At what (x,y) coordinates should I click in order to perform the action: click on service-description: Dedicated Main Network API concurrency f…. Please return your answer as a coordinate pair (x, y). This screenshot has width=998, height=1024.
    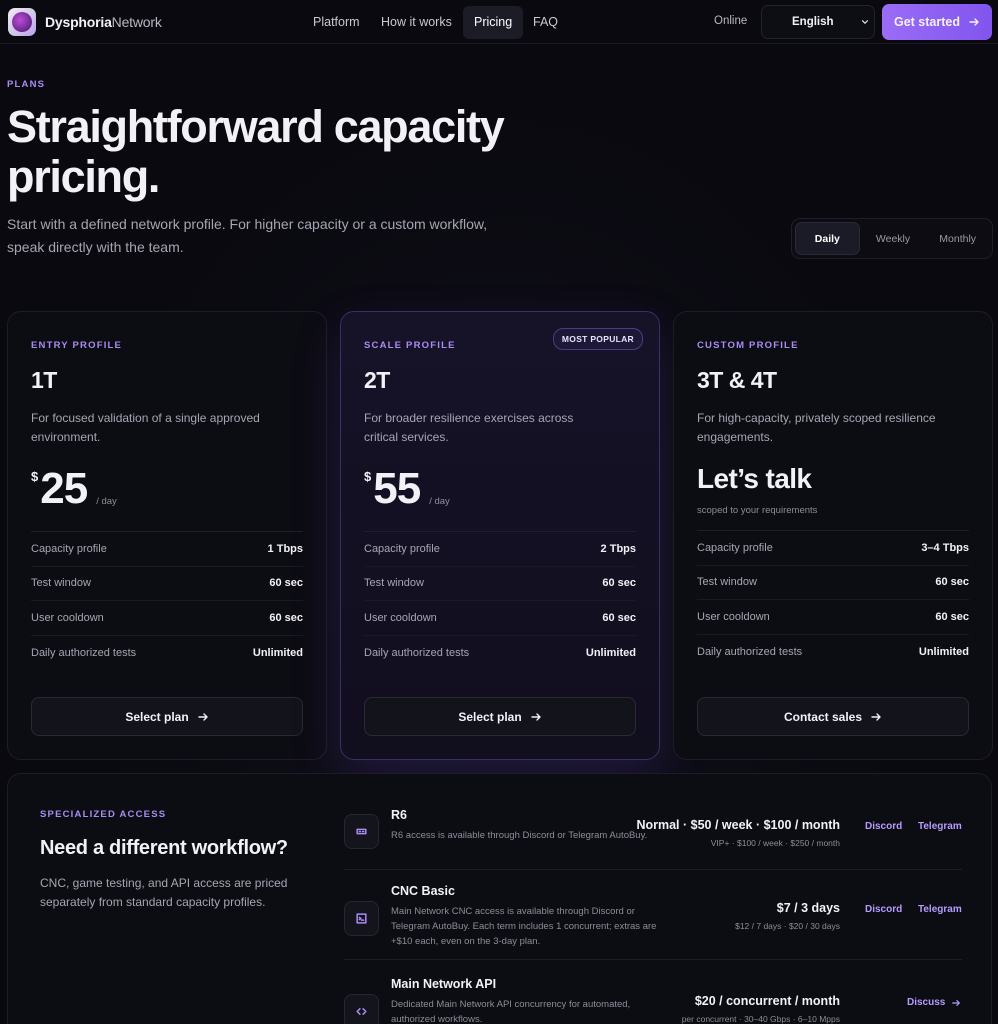
    Looking at the image, I should click on (511, 1011).